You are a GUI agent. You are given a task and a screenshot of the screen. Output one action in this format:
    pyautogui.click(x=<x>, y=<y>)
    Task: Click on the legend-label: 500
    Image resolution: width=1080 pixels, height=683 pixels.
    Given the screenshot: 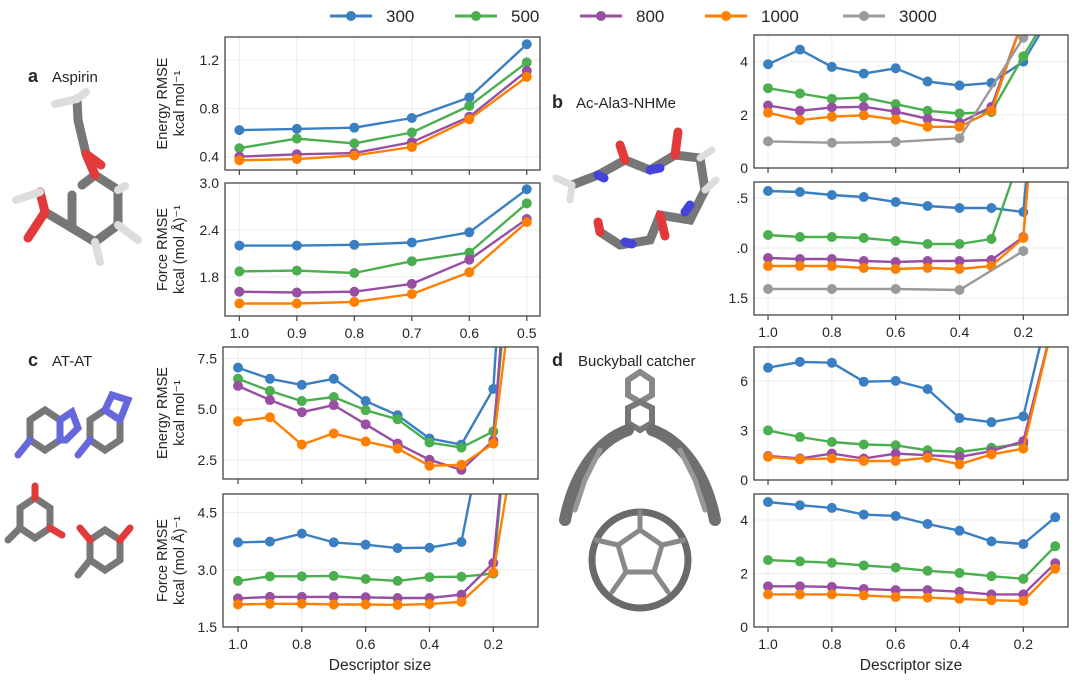 What is the action you would take?
    pyautogui.click(x=525, y=16)
    